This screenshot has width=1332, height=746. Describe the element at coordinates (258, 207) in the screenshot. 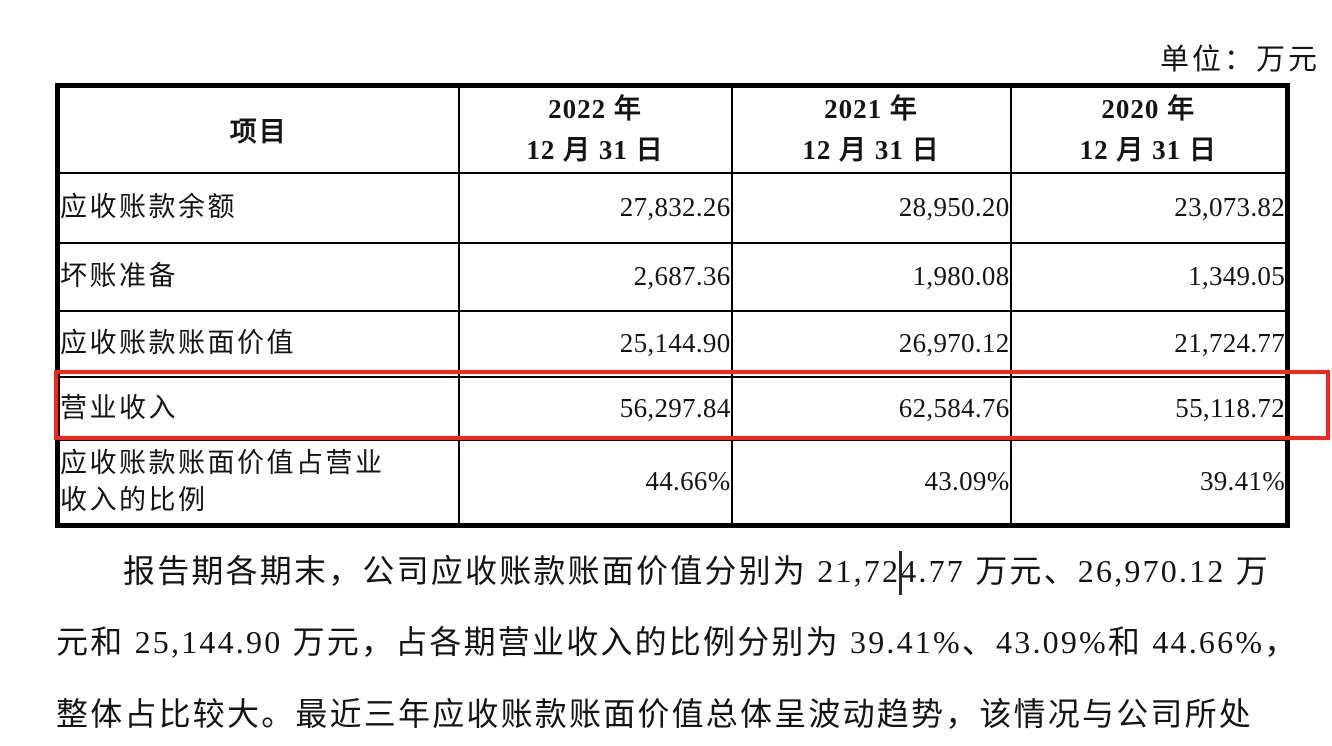

I see `row-label: 应收账款余额` at that location.